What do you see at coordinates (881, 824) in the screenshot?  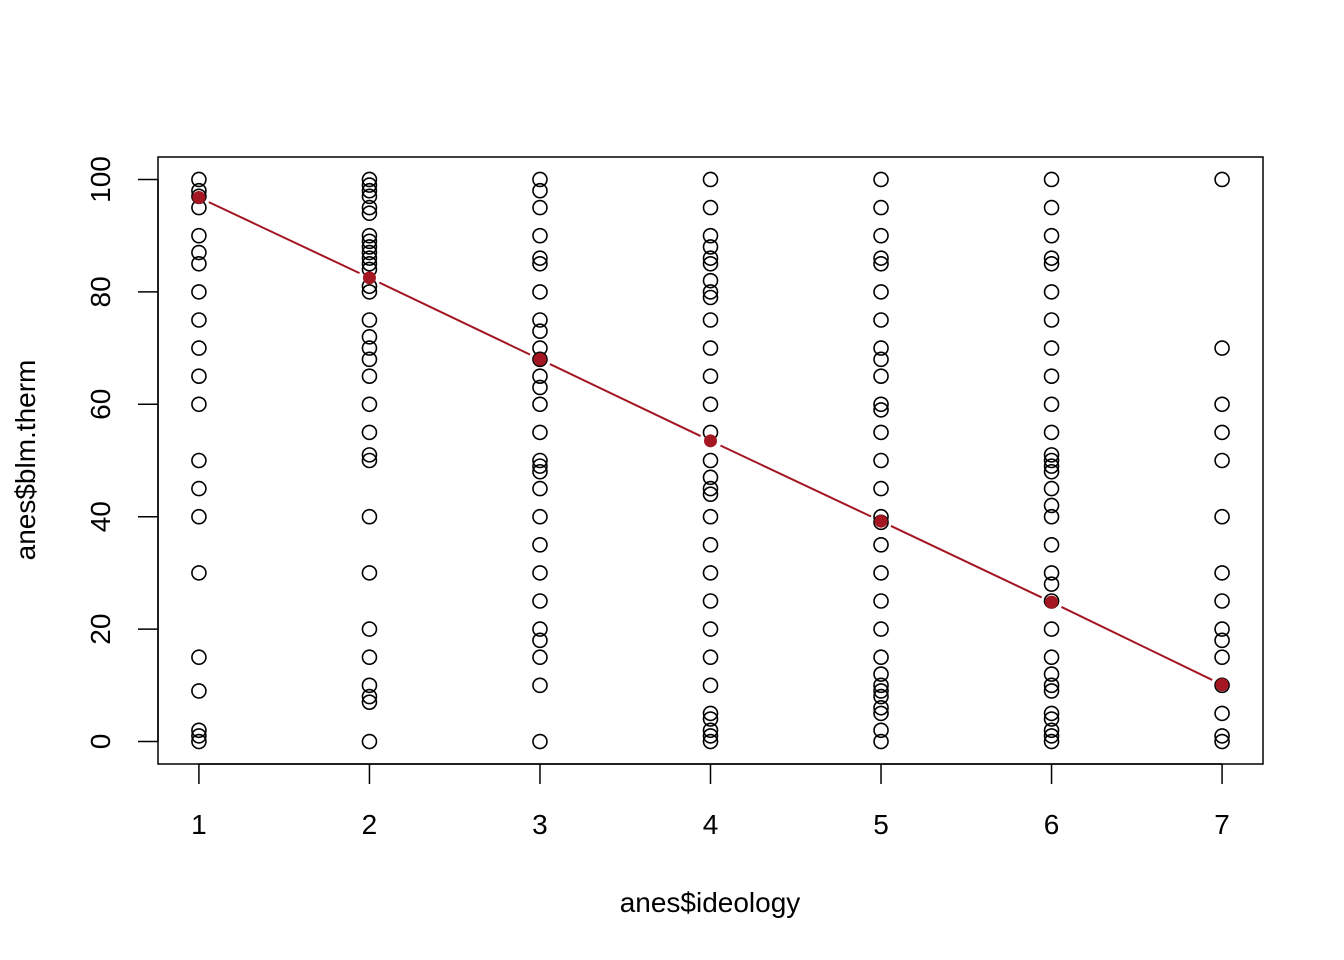 I see `x-tick-label: 5` at bounding box center [881, 824].